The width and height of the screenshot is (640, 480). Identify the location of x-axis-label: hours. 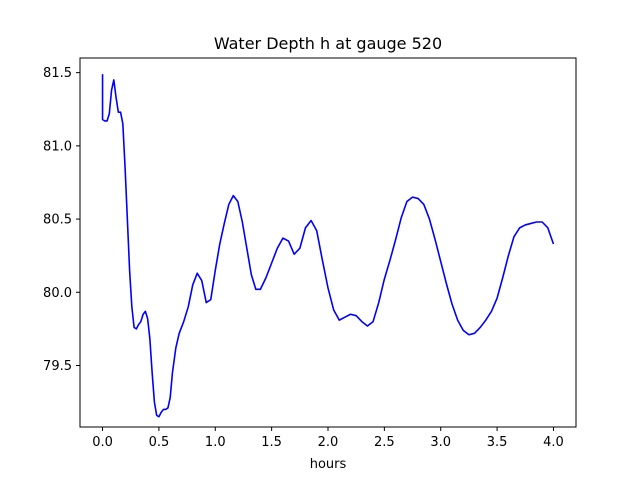
(328, 464).